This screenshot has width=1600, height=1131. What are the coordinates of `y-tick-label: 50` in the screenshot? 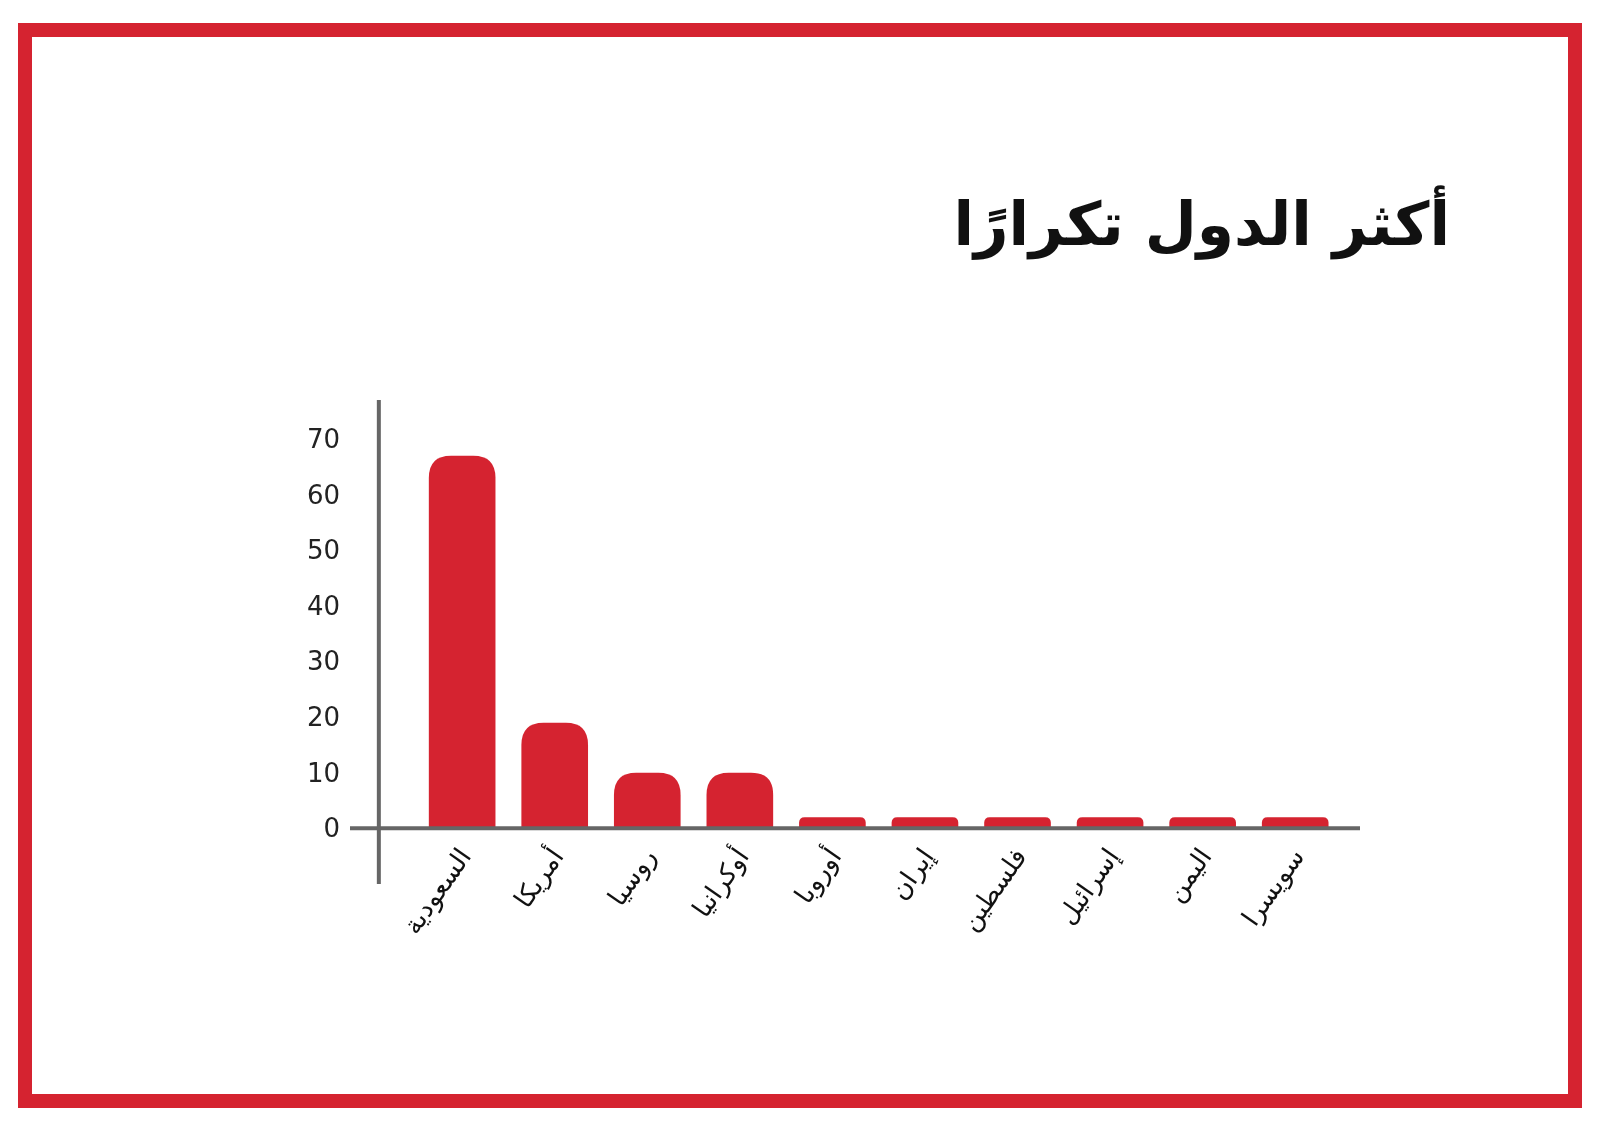 It's located at (323, 550).